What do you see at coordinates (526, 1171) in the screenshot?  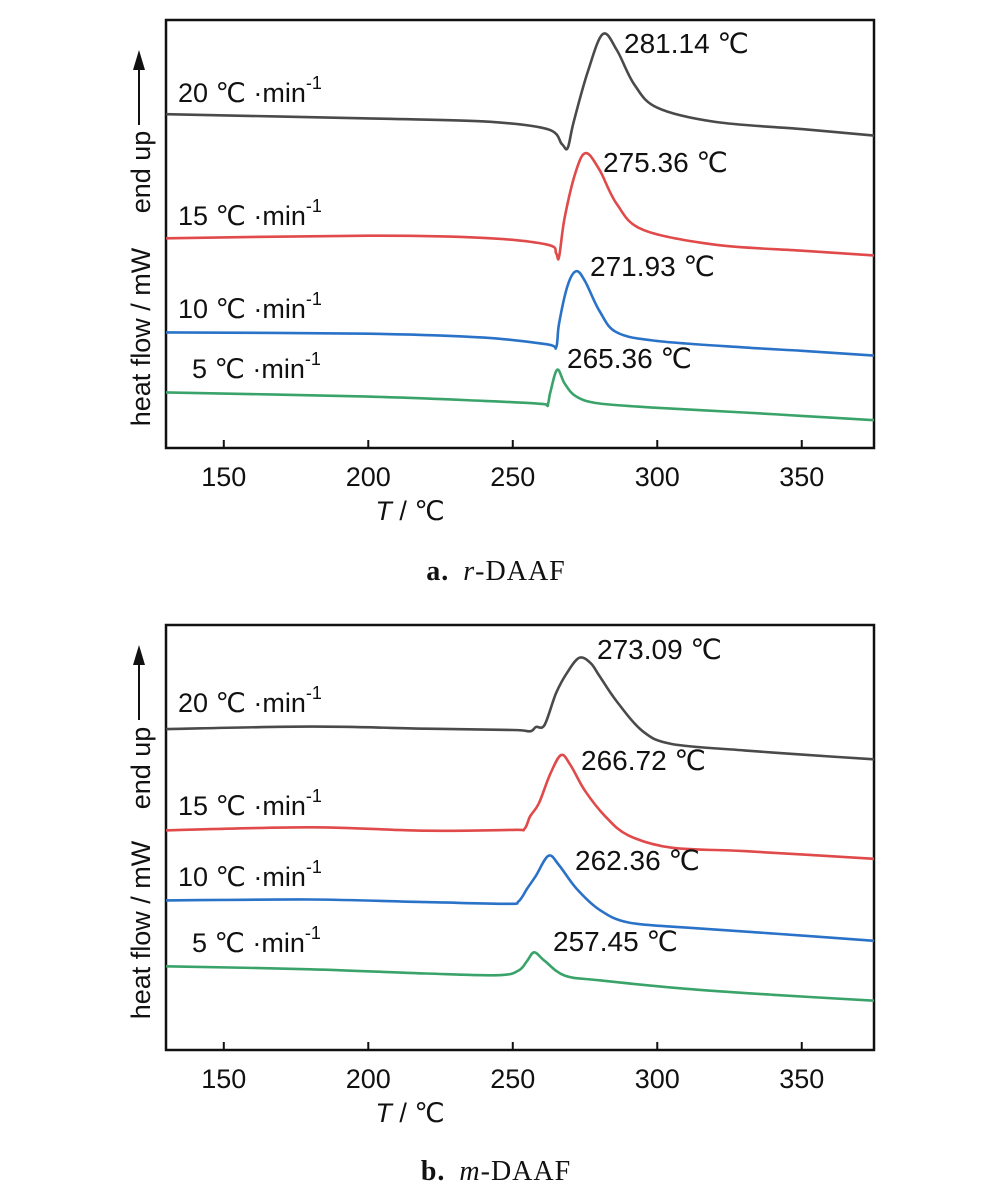 I see `caption-suffix-b: -DAAF` at bounding box center [526, 1171].